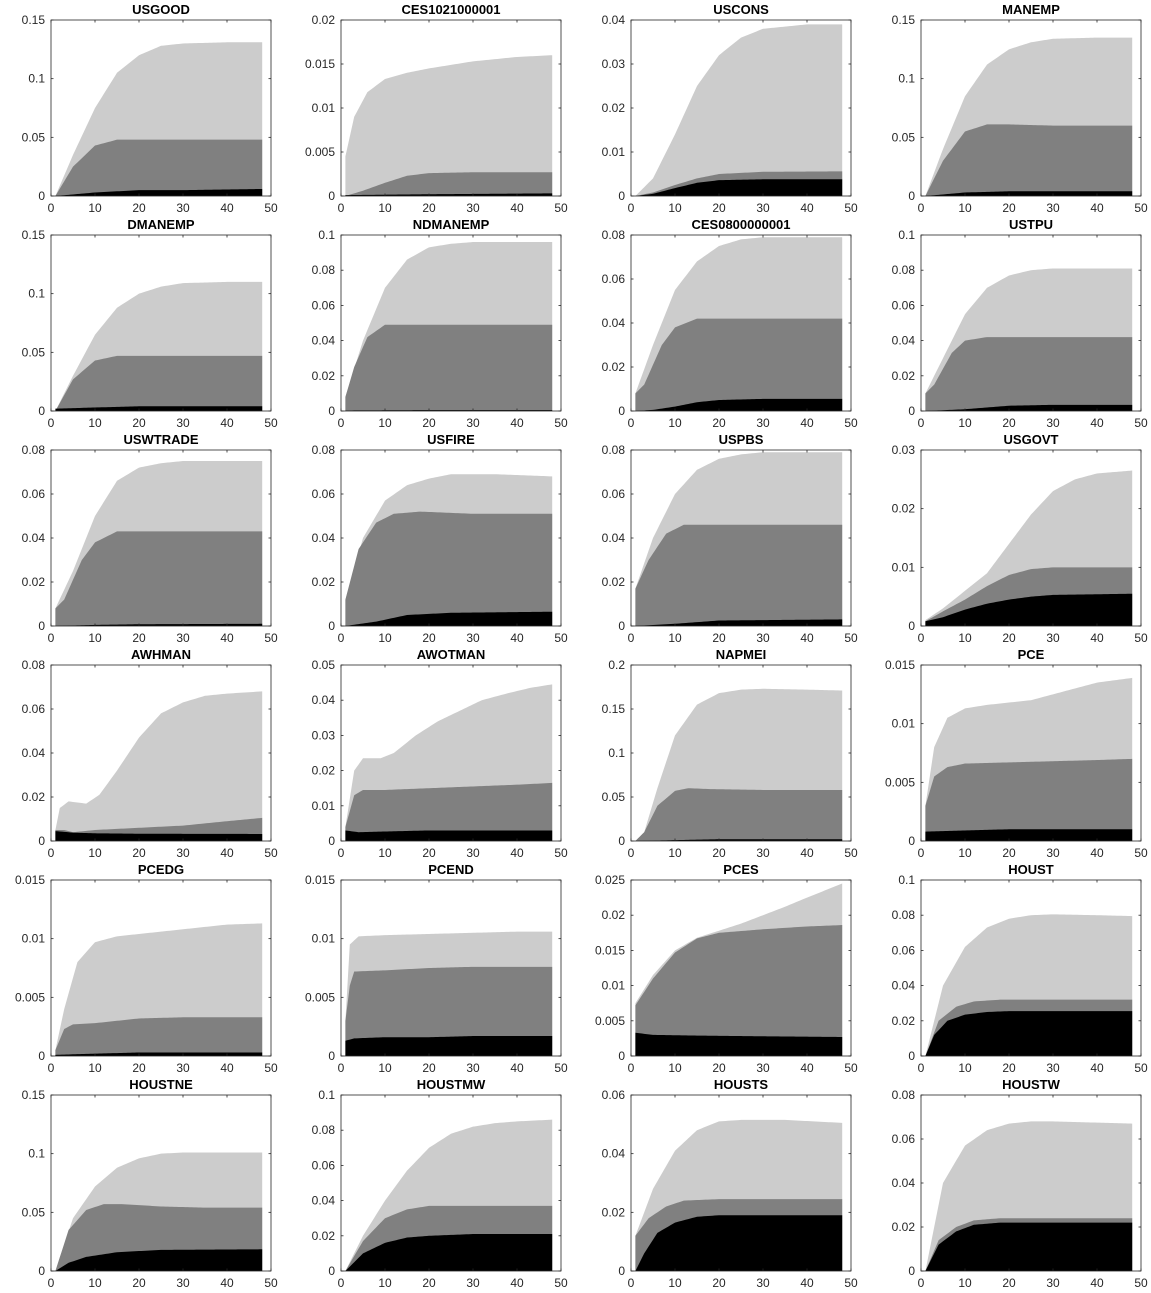 The image size is (1151, 1293). I want to click on chart-panel: DMANEMP 0 10 20 30 40 50 0 0.05 0.1 0.15, so click(143, 322).